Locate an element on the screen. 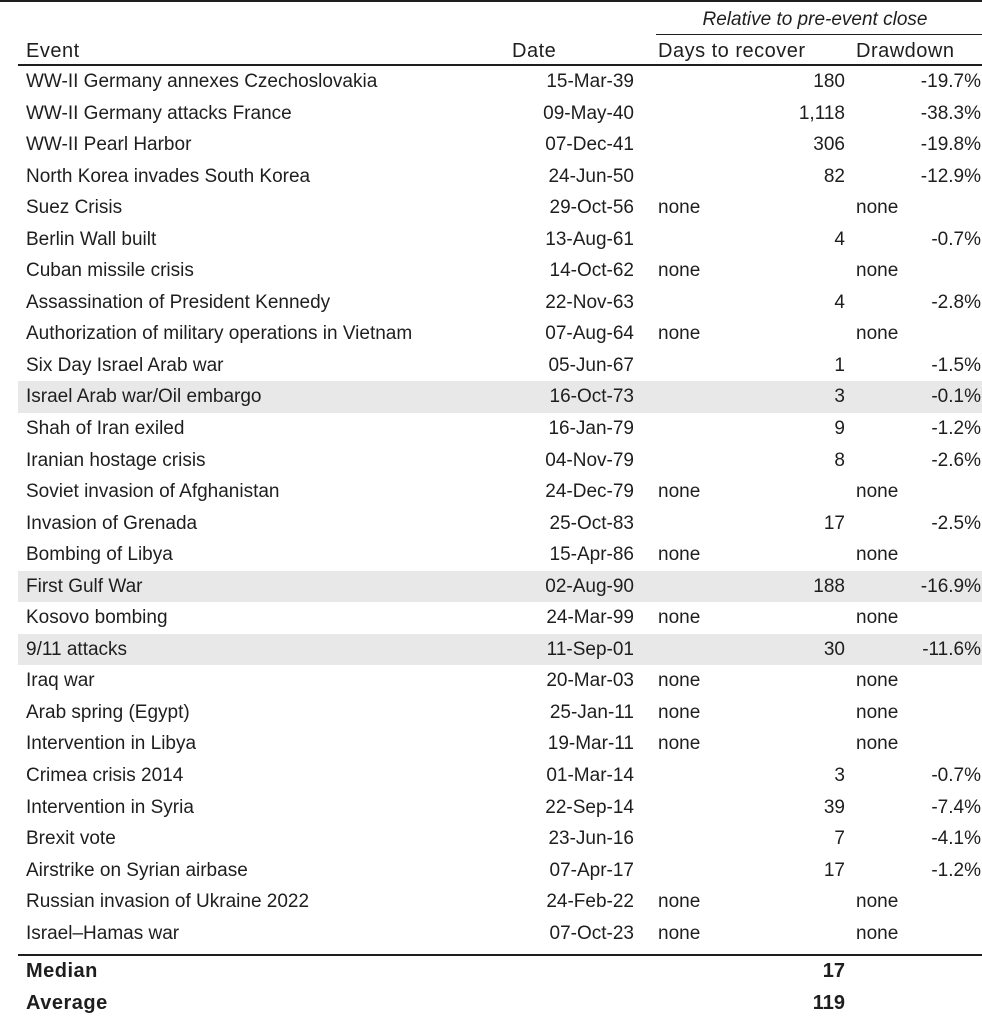 This screenshot has height=1024, width=982. event-date: 05-Jun-67 is located at coordinates (591, 365).